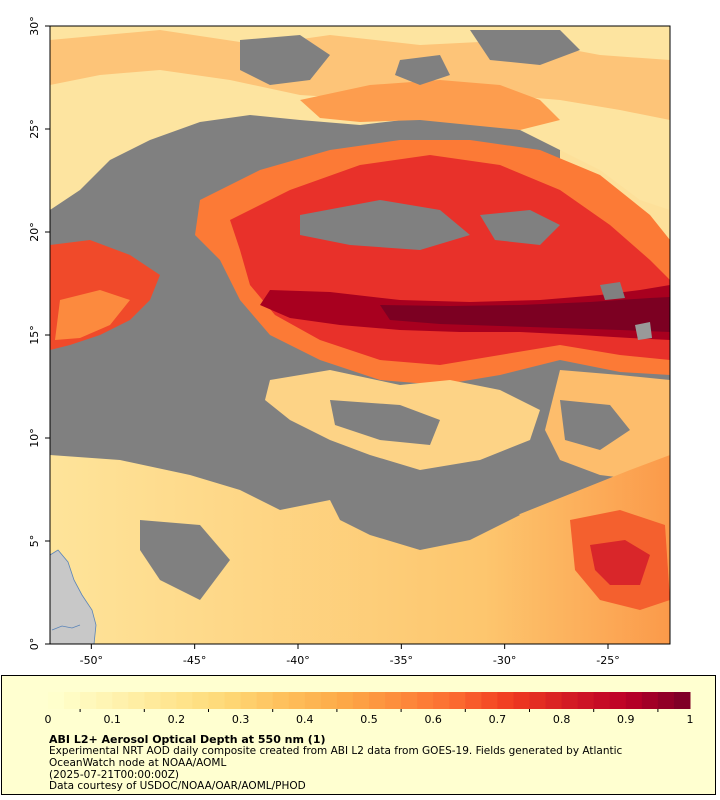  I want to click on colorbar-tick-label: 0, so click(48, 719).